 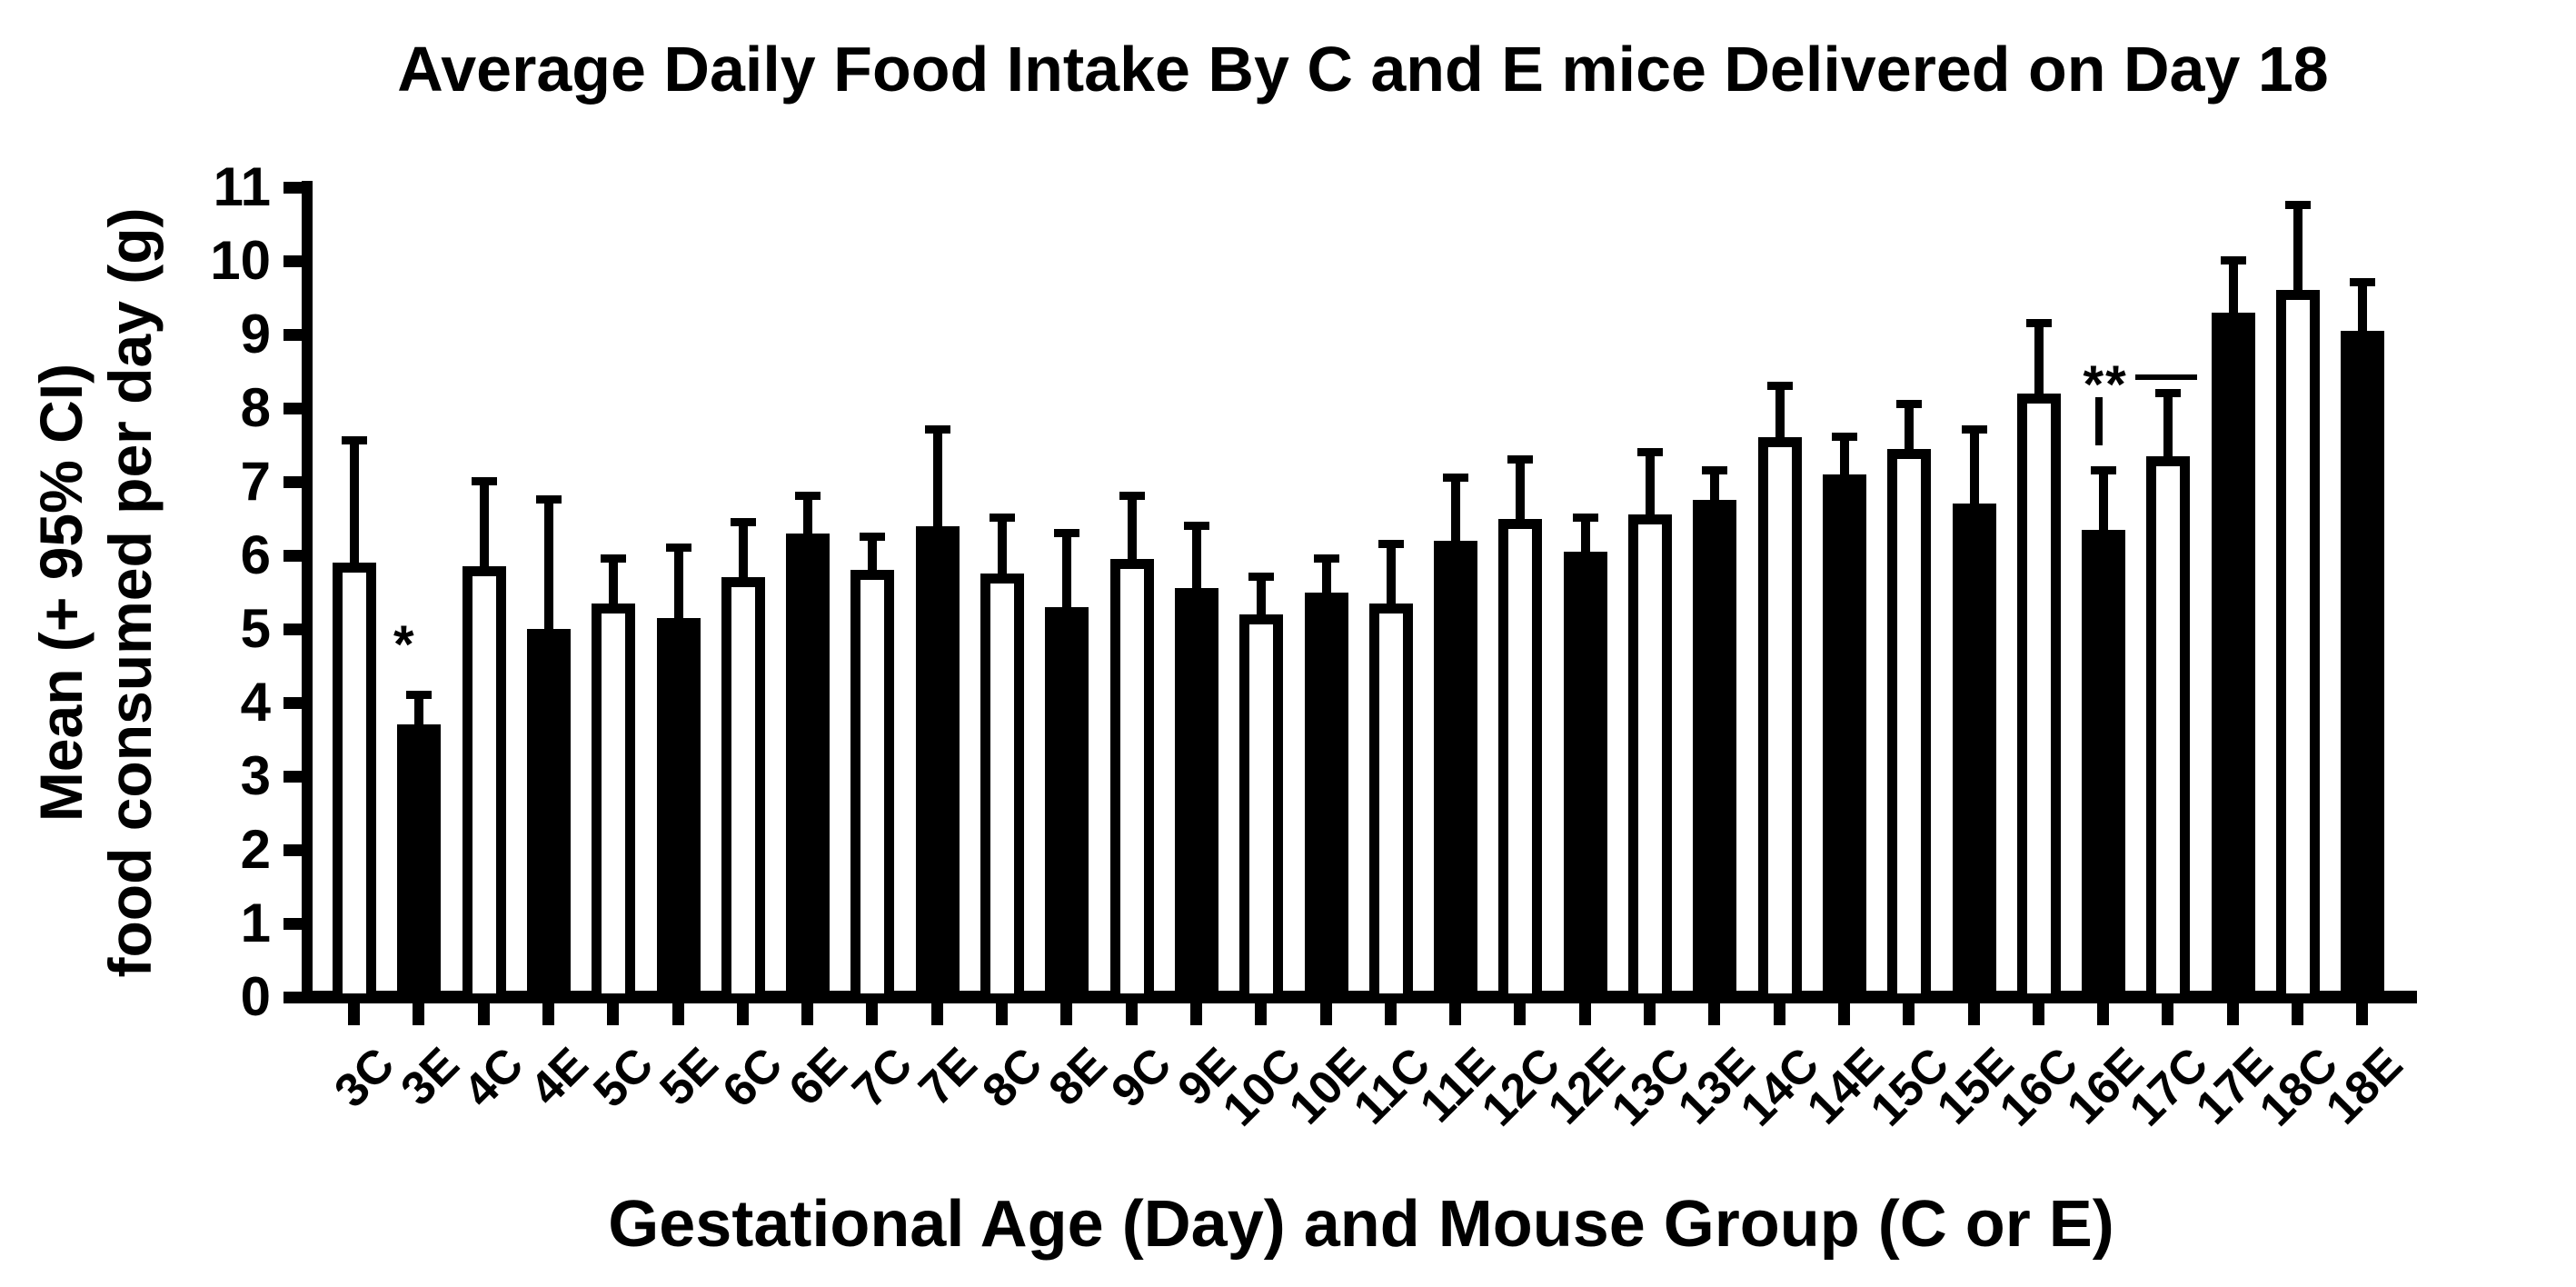 What do you see at coordinates (1456, 771) in the screenshot?
I see `bar-11E` at bounding box center [1456, 771].